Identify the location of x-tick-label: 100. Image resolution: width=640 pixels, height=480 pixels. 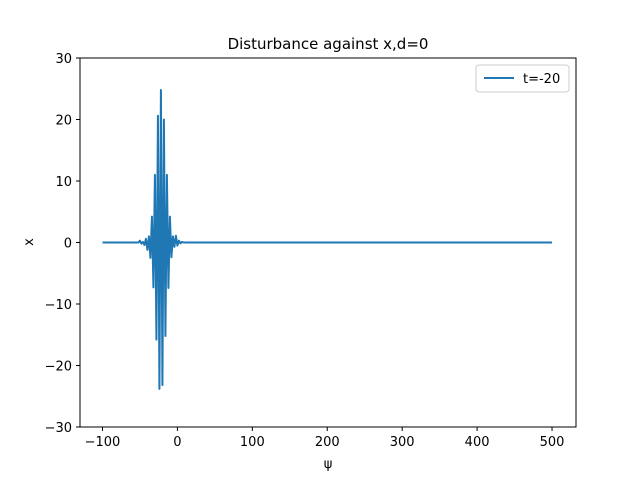
(252, 442).